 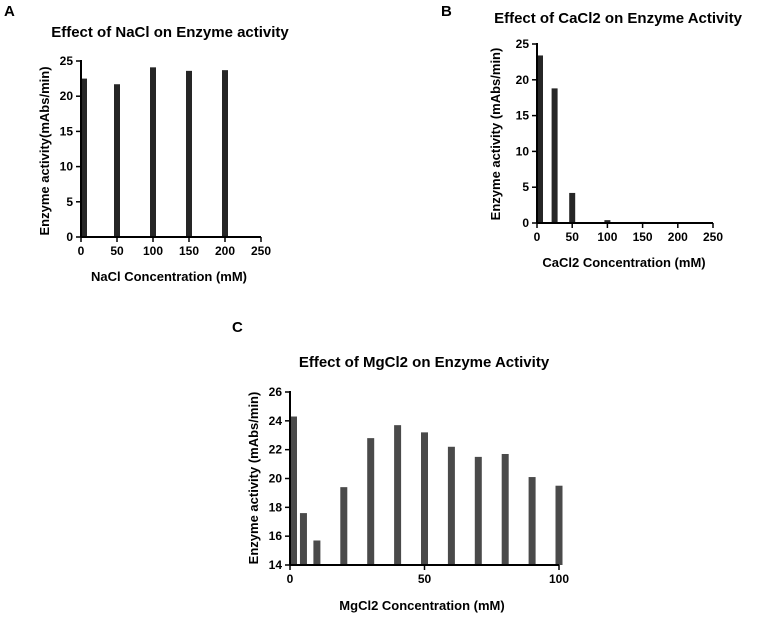 What do you see at coordinates (276, 565) in the screenshot?
I see `y-tick-label: 14` at bounding box center [276, 565].